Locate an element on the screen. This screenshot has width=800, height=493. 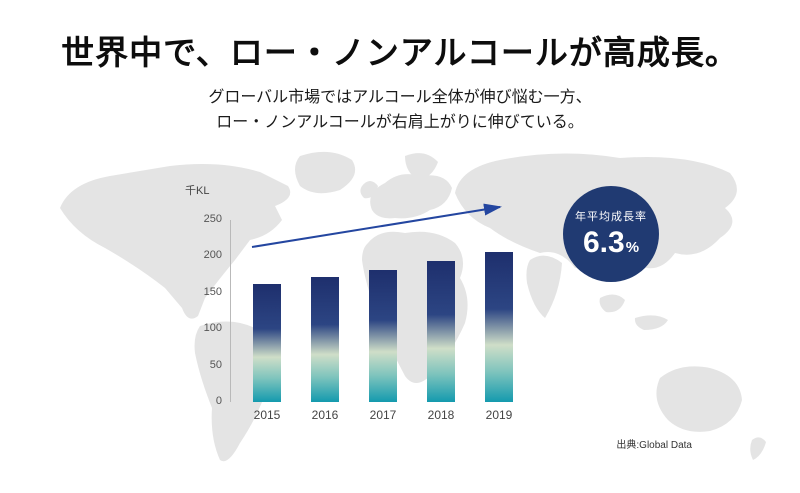
bar-column: 2017 is located at coordinates (383, 321).